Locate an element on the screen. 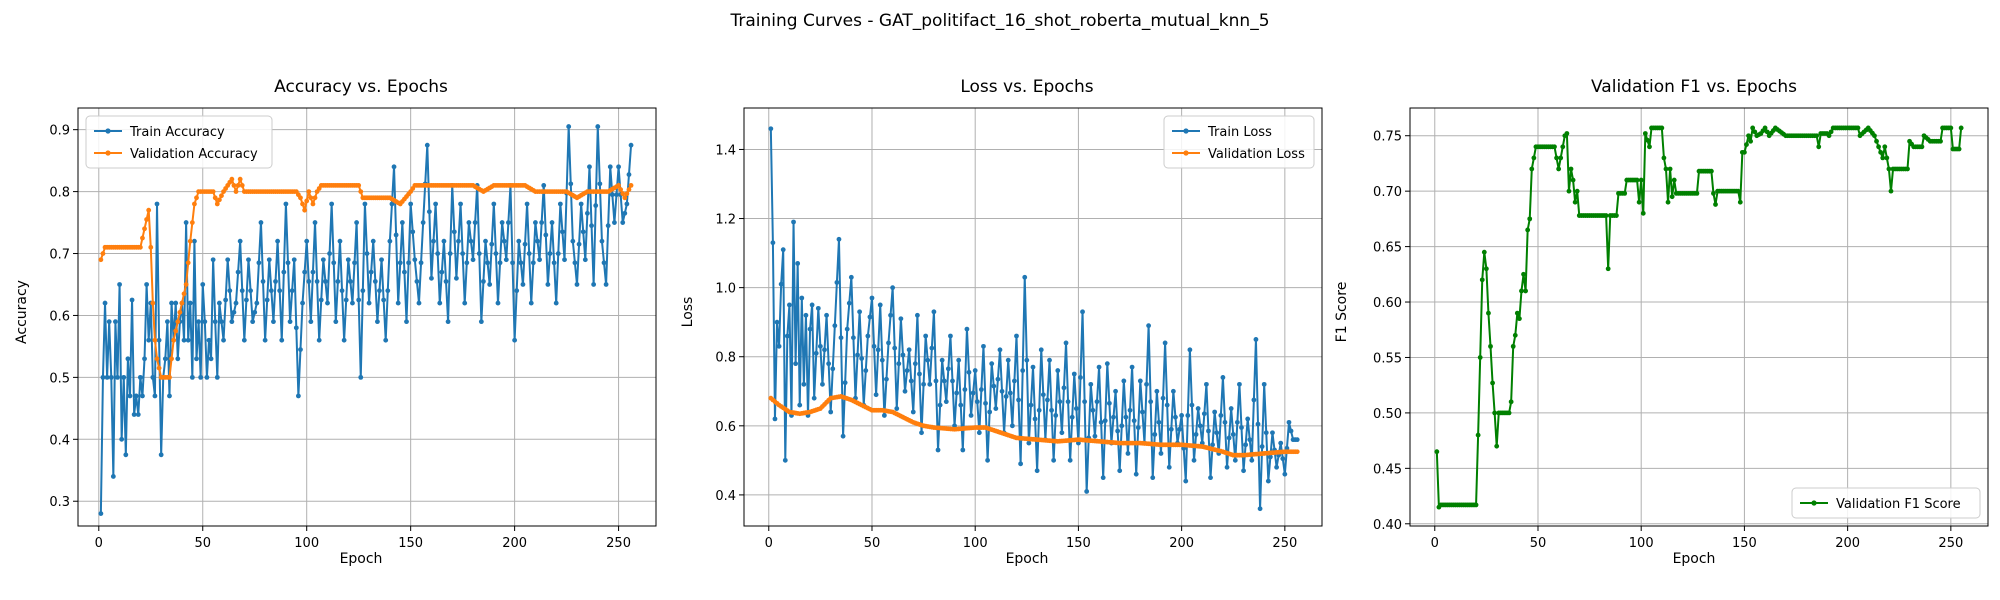  legend-box is located at coordinates (1239, 142).